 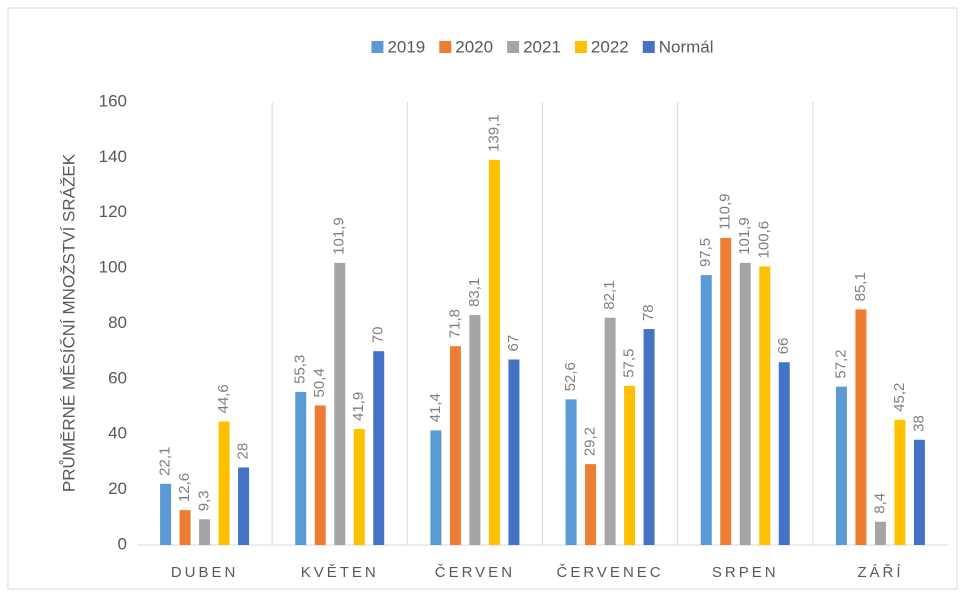 What do you see at coordinates (745, 572) in the screenshot?
I see `x-tick-label: SRPEN` at bounding box center [745, 572].